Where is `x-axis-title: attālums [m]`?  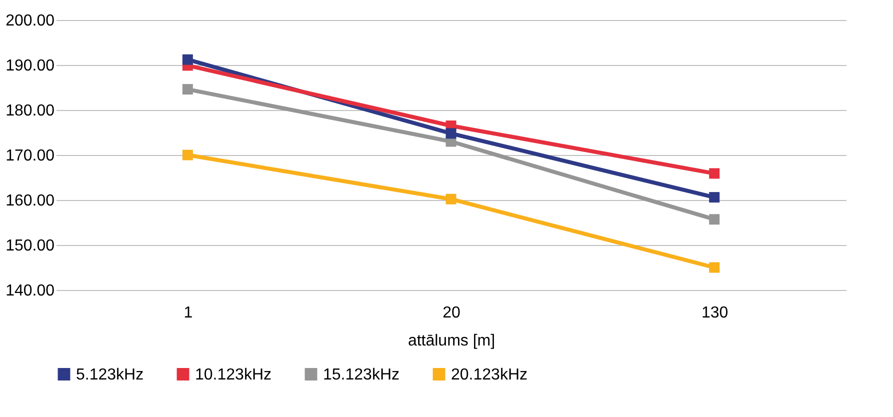 x-axis-title: attālums [m] is located at coordinates (452, 341).